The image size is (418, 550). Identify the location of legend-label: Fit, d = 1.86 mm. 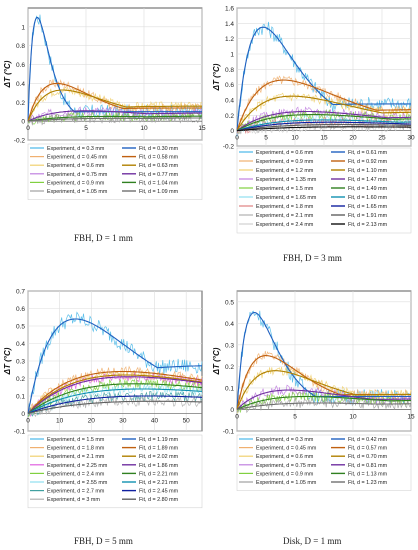
(159, 466).